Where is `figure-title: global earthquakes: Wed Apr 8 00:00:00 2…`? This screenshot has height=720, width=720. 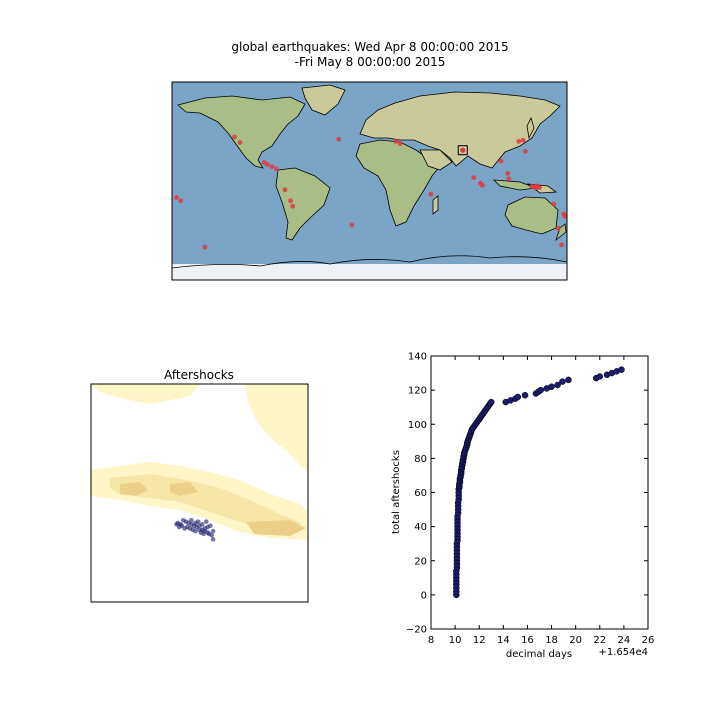
figure-title: global earthquakes: Wed Apr 8 00:00:00 2… is located at coordinates (360, 55).